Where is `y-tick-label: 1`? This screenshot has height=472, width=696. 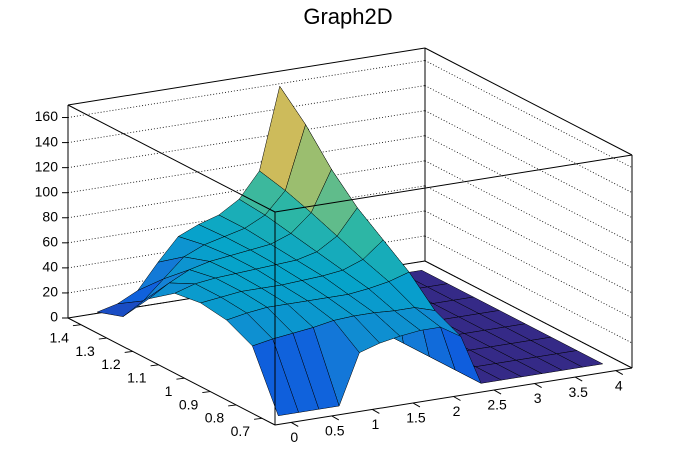 y-tick-label: 1 is located at coordinates (169, 391).